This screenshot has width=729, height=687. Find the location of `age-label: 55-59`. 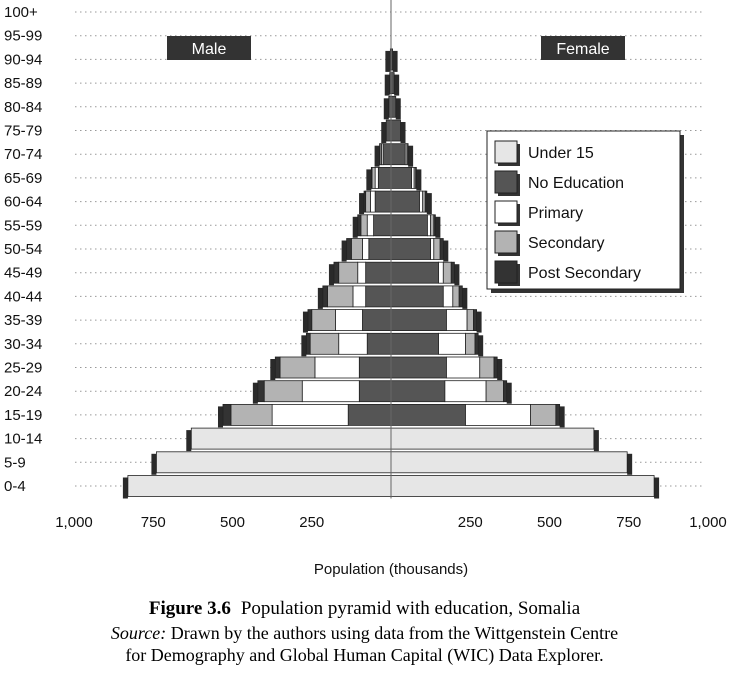

age-label: 55-59 is located at coordinates (23, 225).